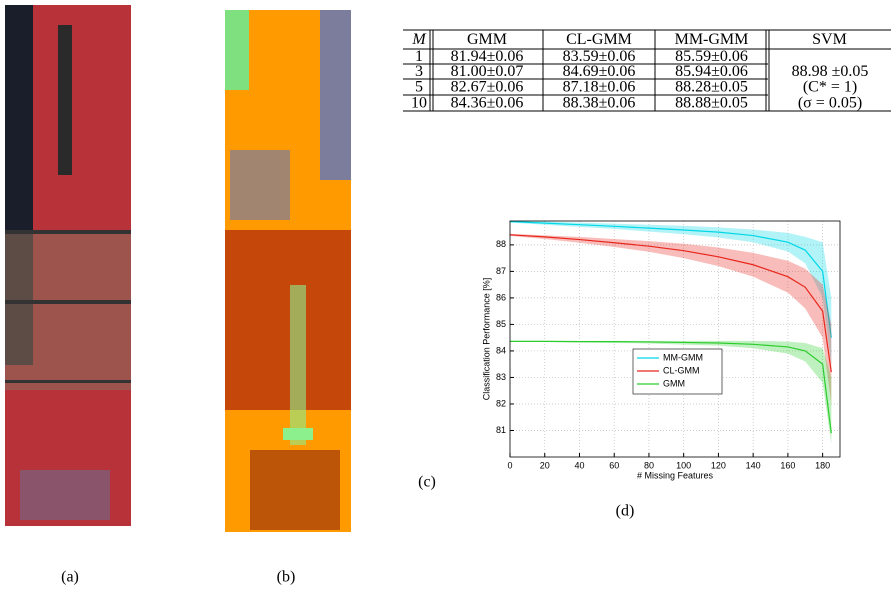 This screenshot has width=891, height=593. What do you see at coordinates (674, 383) in the screenshot?
I see `legend-label: GMM` at bounding box center [674, 383].